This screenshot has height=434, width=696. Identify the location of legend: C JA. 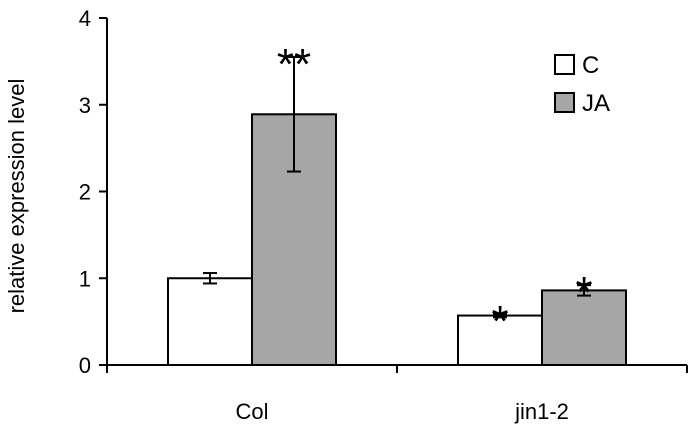
(582, 84).